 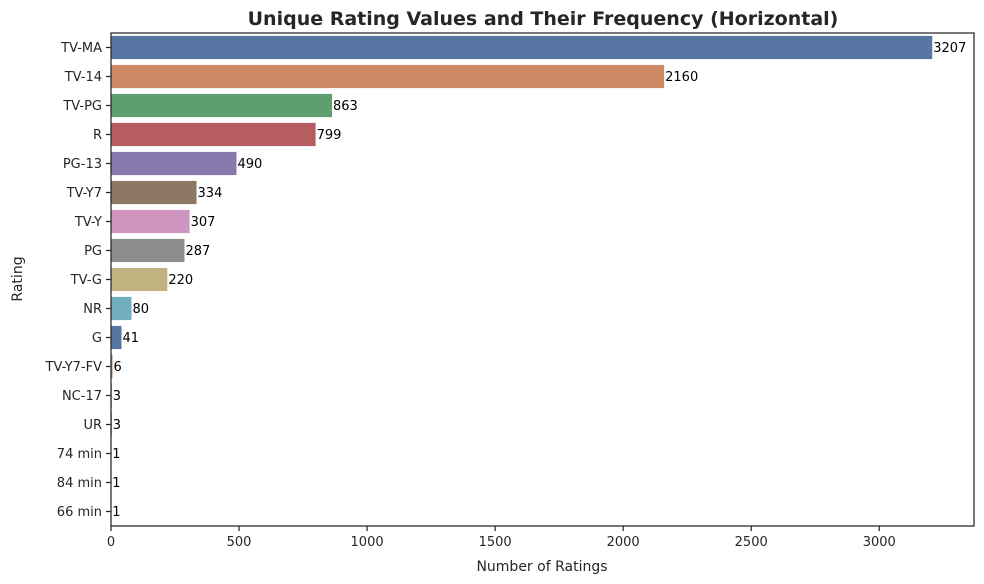 What do you see at coordinates (541, 567) in the screenshot?
I see `x-axis-label: Number of Ratings` at bounding box center [541, 567].